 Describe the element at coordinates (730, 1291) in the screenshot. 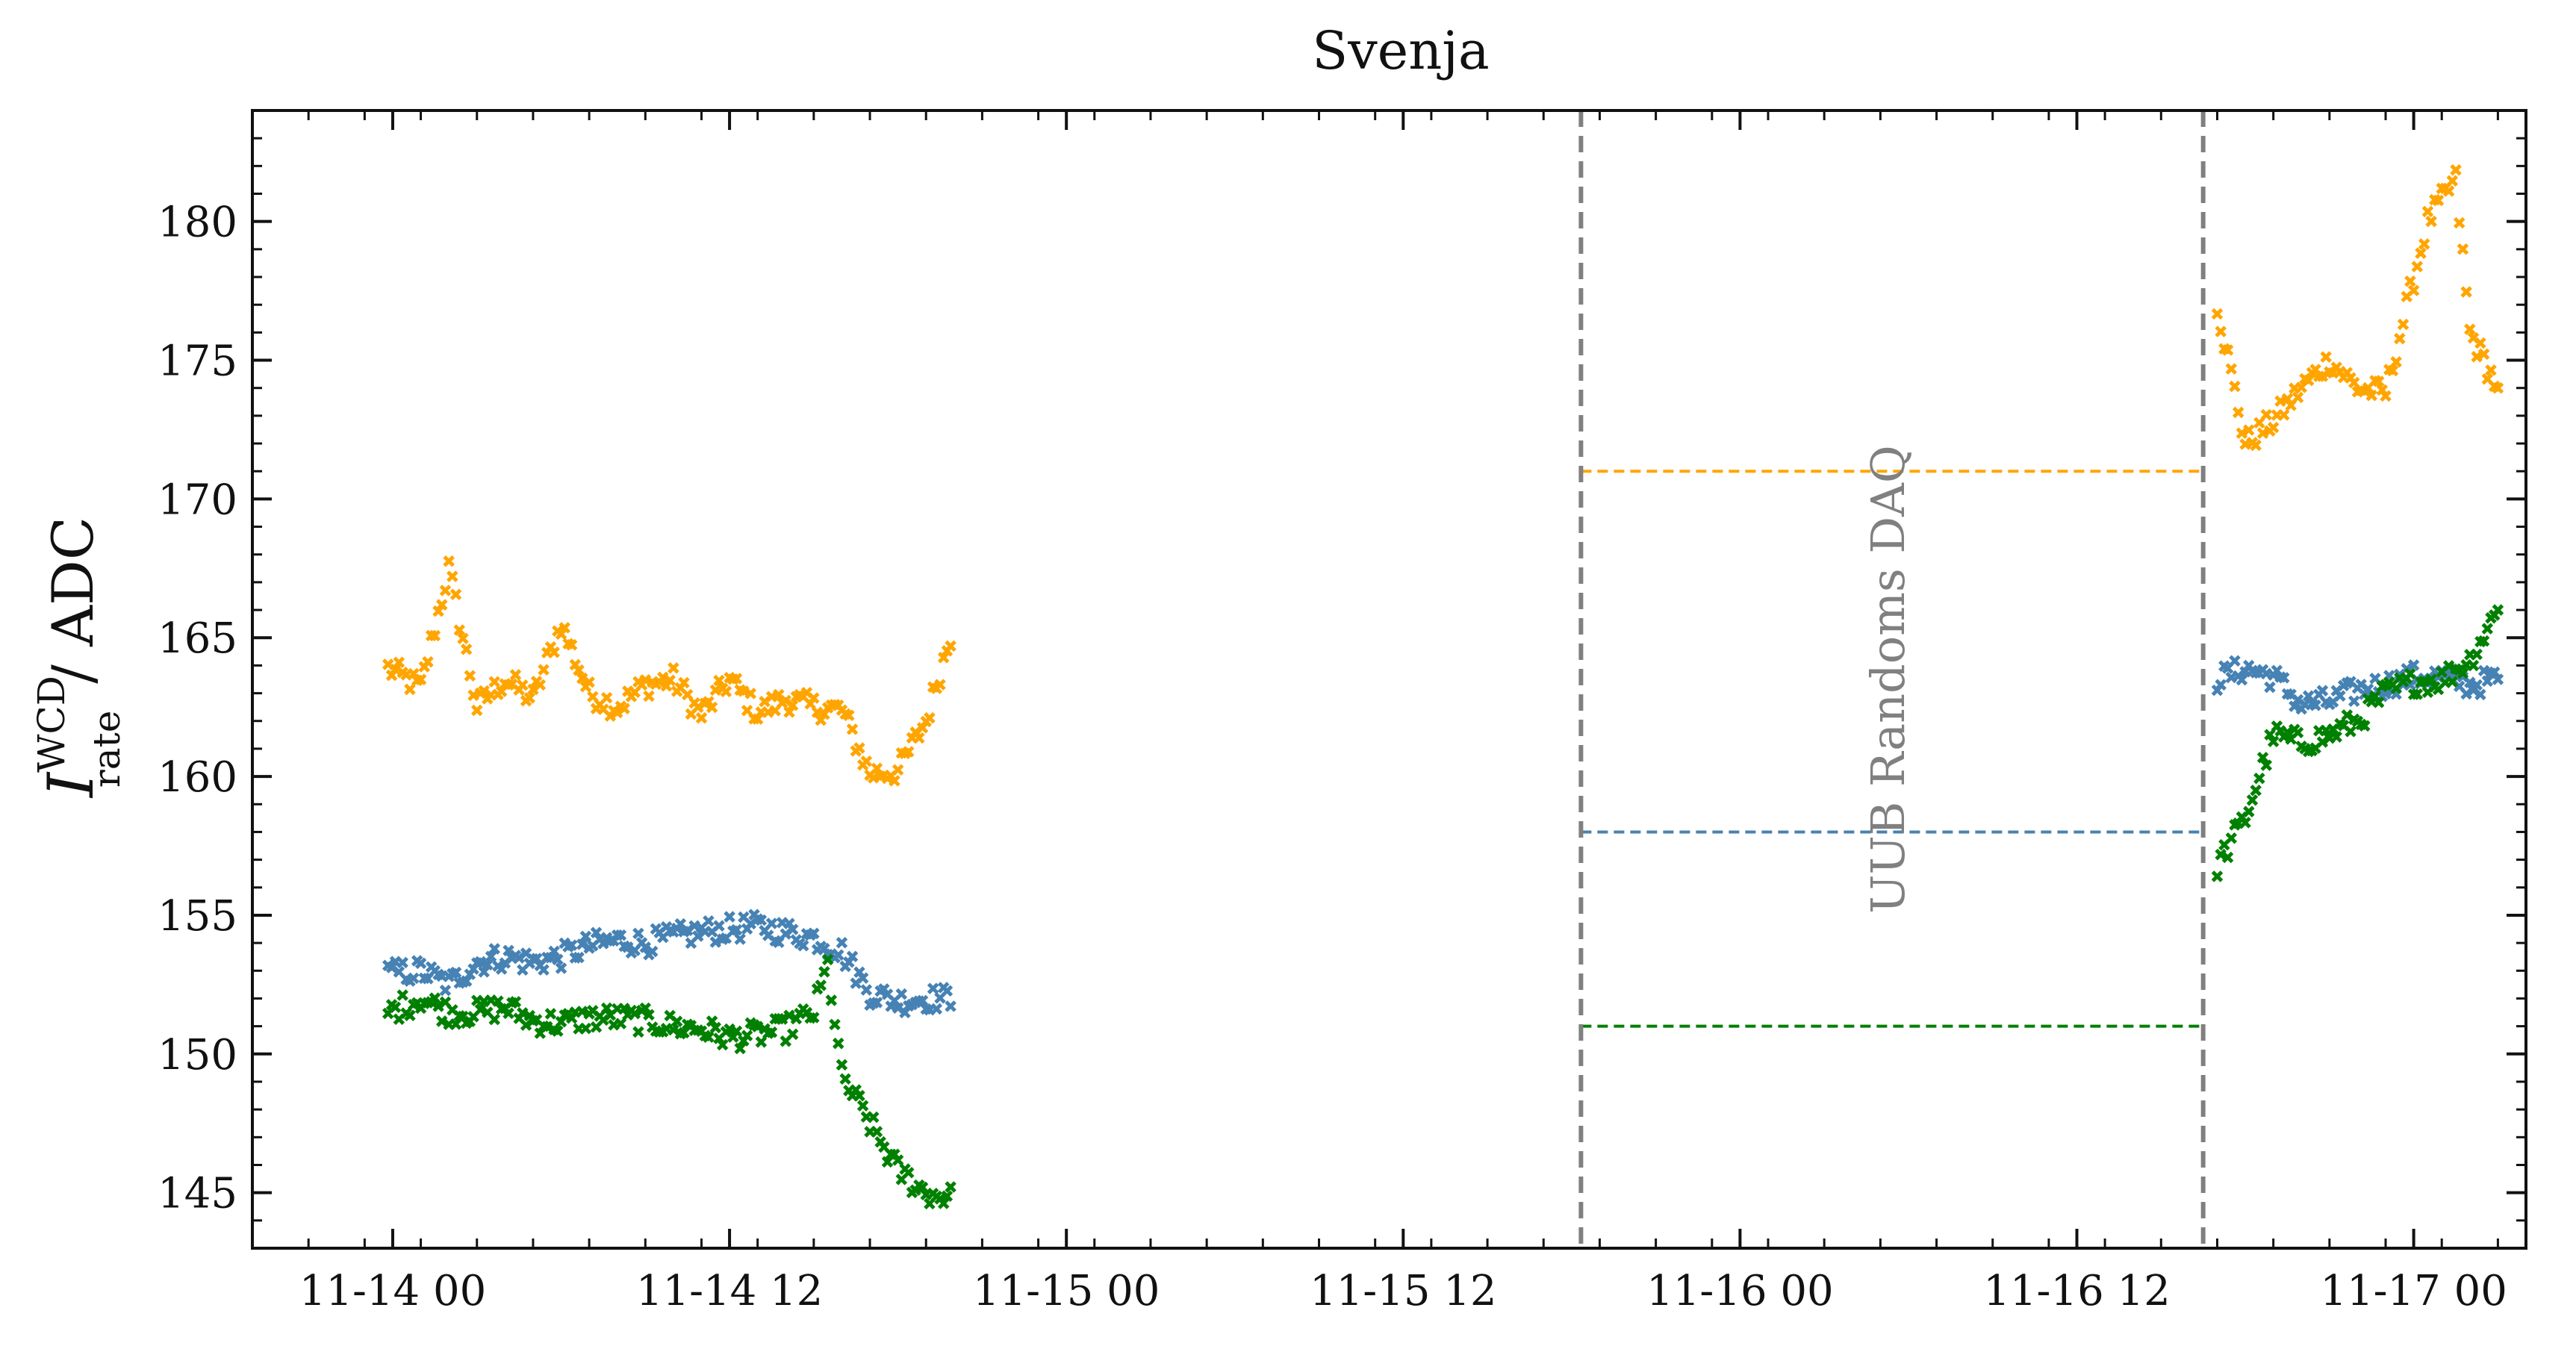

I see `x-tick-label: 11-14 12` at that location.